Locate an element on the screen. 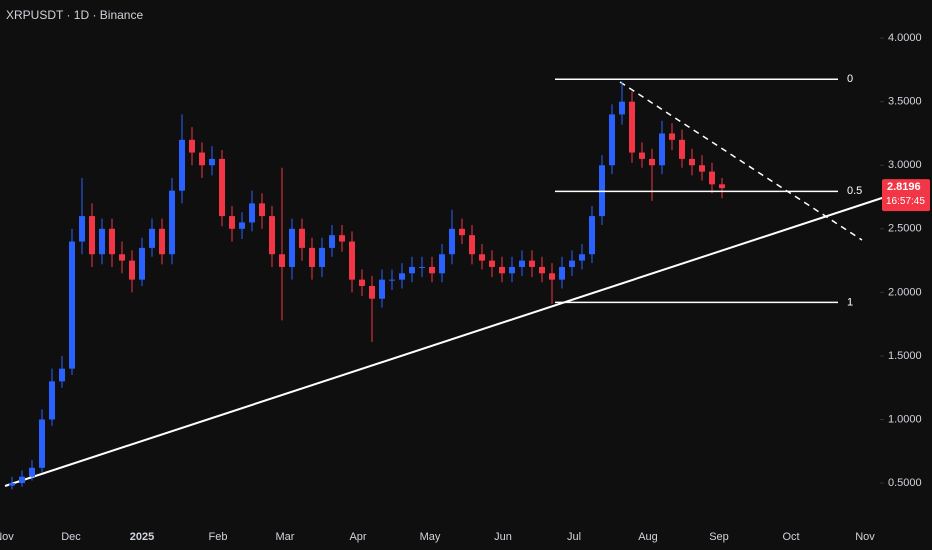 This screenshot has height=550, width=932. dashed-trendline is located at coordinates (741, 161).